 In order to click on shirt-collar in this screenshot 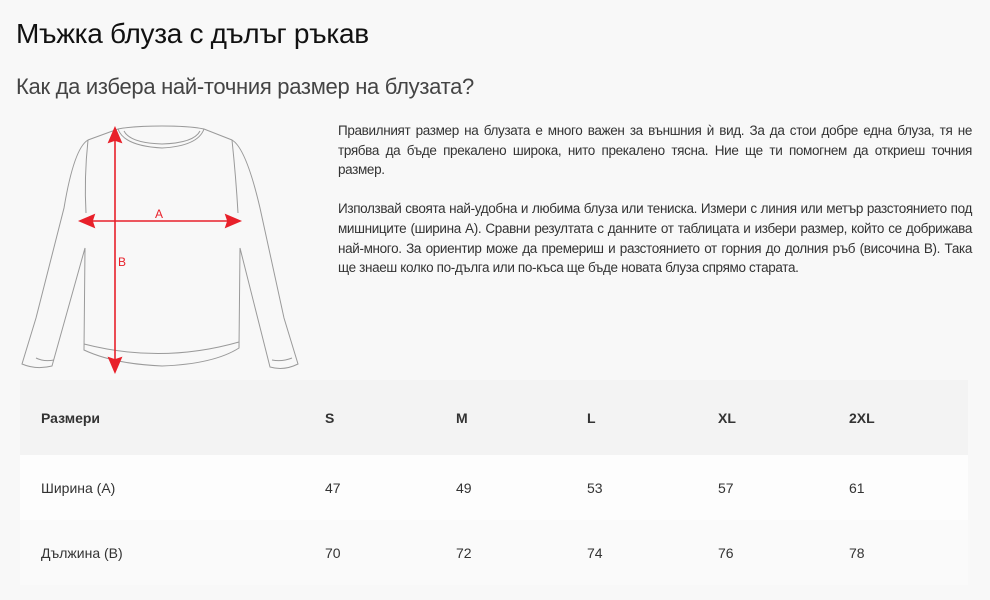, I will do `click(161, 138)`.